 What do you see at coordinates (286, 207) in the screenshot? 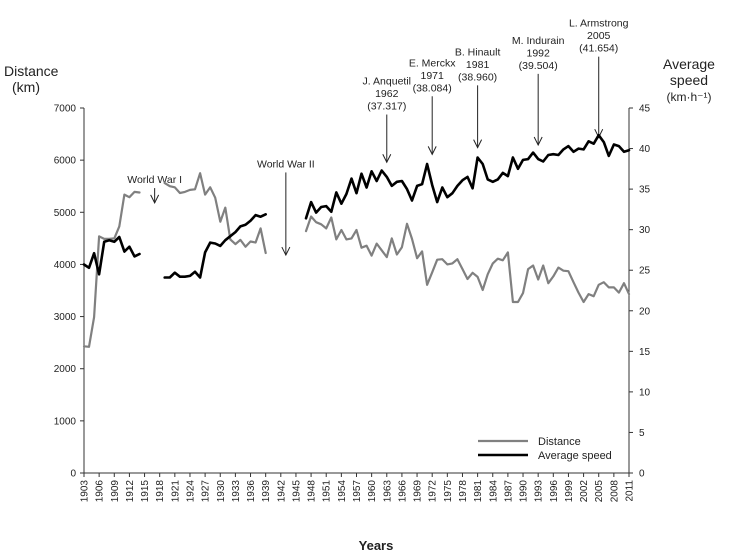
I see `annotation-2: World War II` at bounding box center [286, 207].